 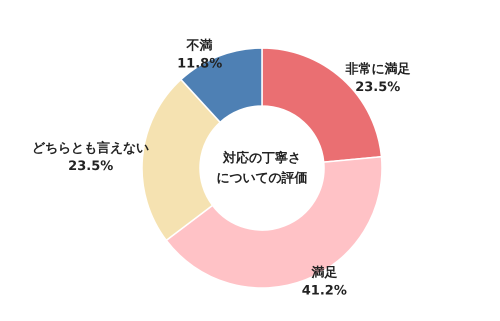 I want to click on slice-label: 不満, so click(x=199, y=46).